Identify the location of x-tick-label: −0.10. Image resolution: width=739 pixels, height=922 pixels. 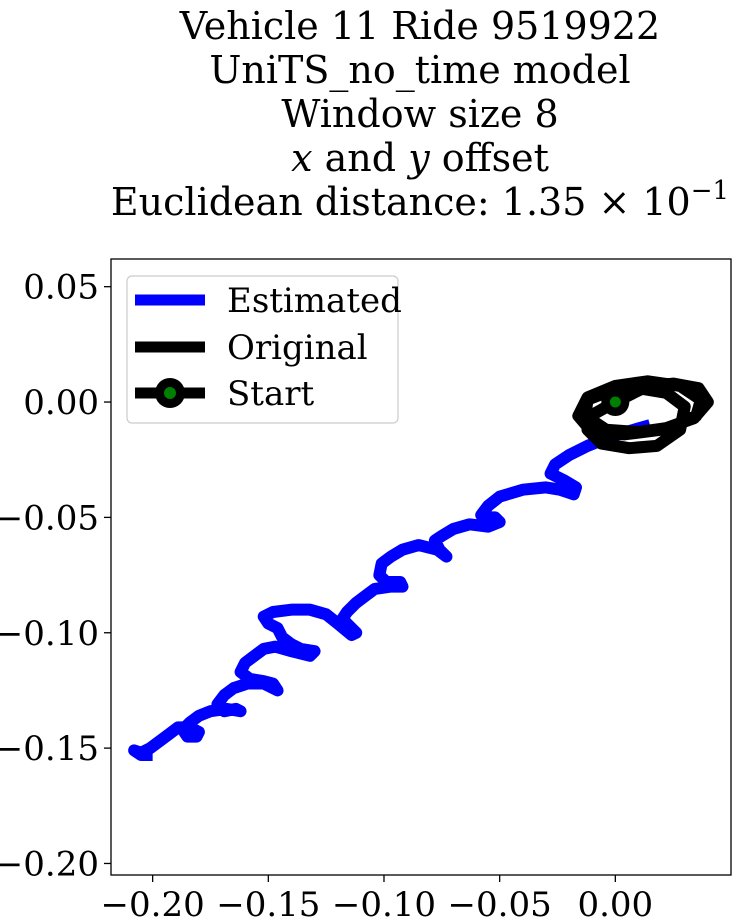
(384, 903).